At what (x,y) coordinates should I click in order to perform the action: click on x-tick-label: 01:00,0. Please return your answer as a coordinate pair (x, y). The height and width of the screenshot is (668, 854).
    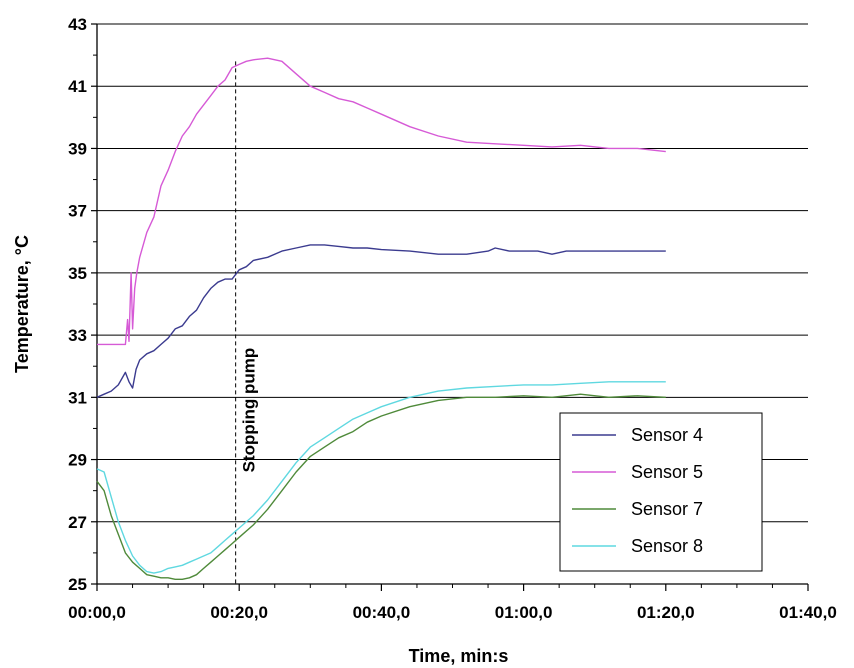
    Looking at the image, I should click on (524, 612).